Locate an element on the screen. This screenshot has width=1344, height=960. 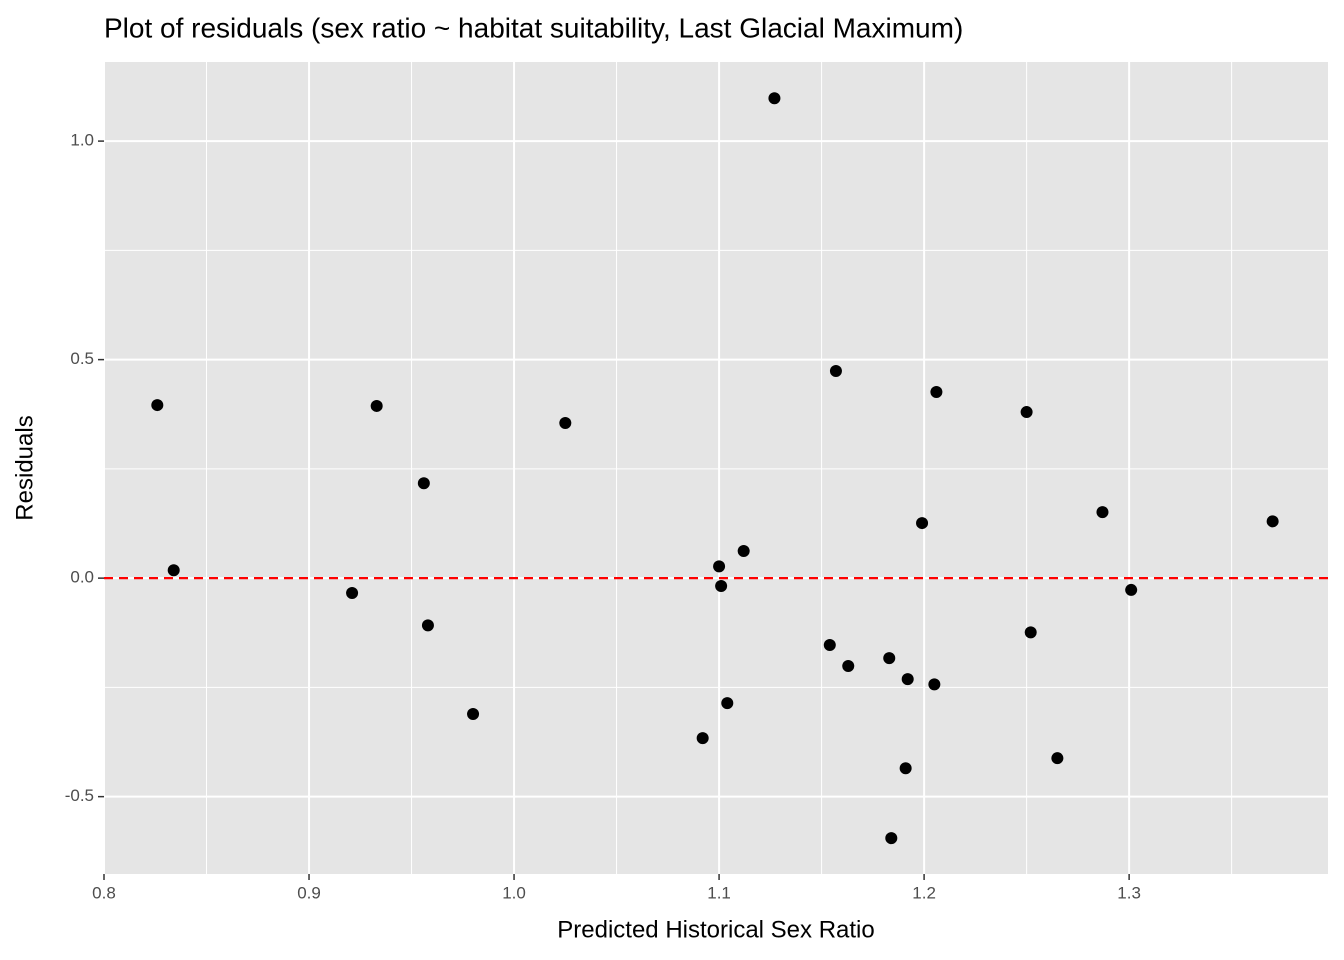
y-axis-label: Residuals is located at coordinates (24, 467).